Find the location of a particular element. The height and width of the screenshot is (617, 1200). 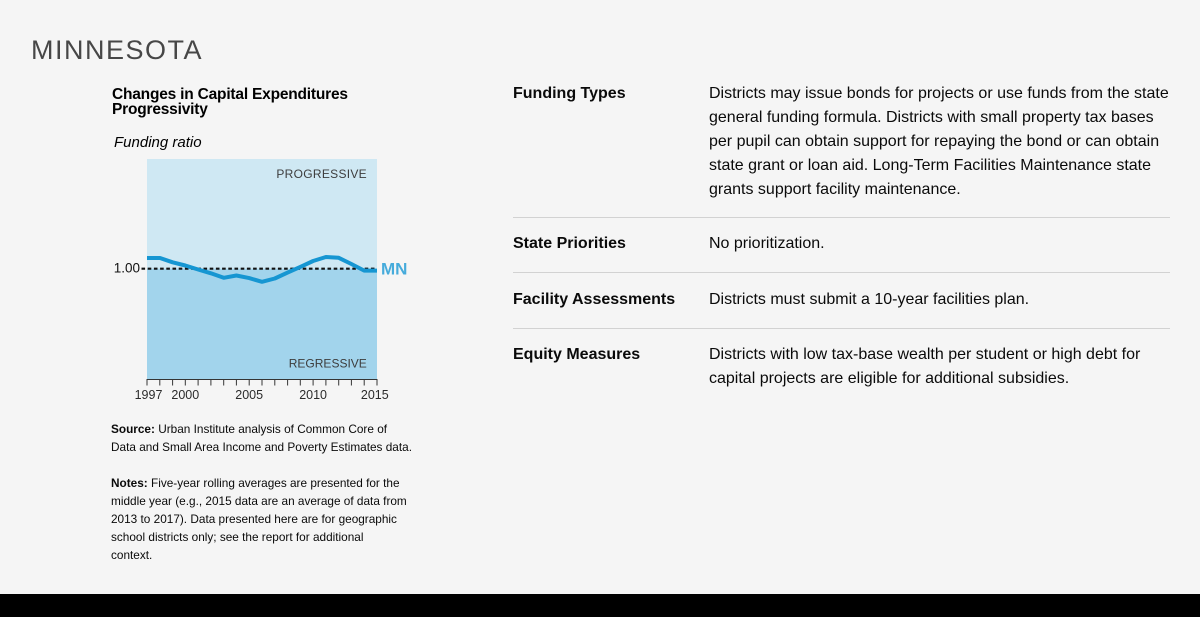

svg-text: 2005 is located at coordinates (249, 395).